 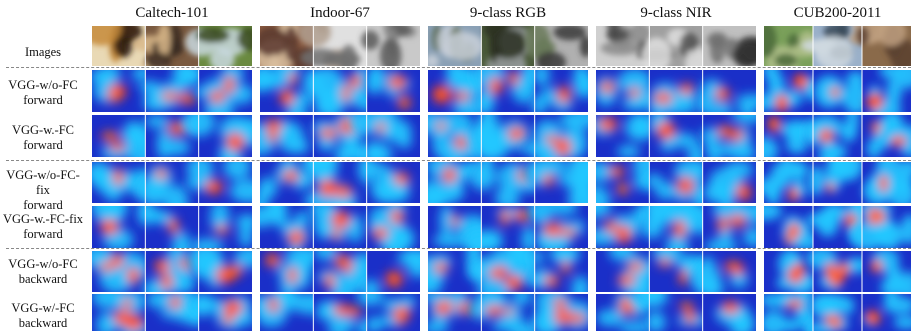 I want to click on row-label-2: VGG-w.-FC forward, so click(x=43, y=138).